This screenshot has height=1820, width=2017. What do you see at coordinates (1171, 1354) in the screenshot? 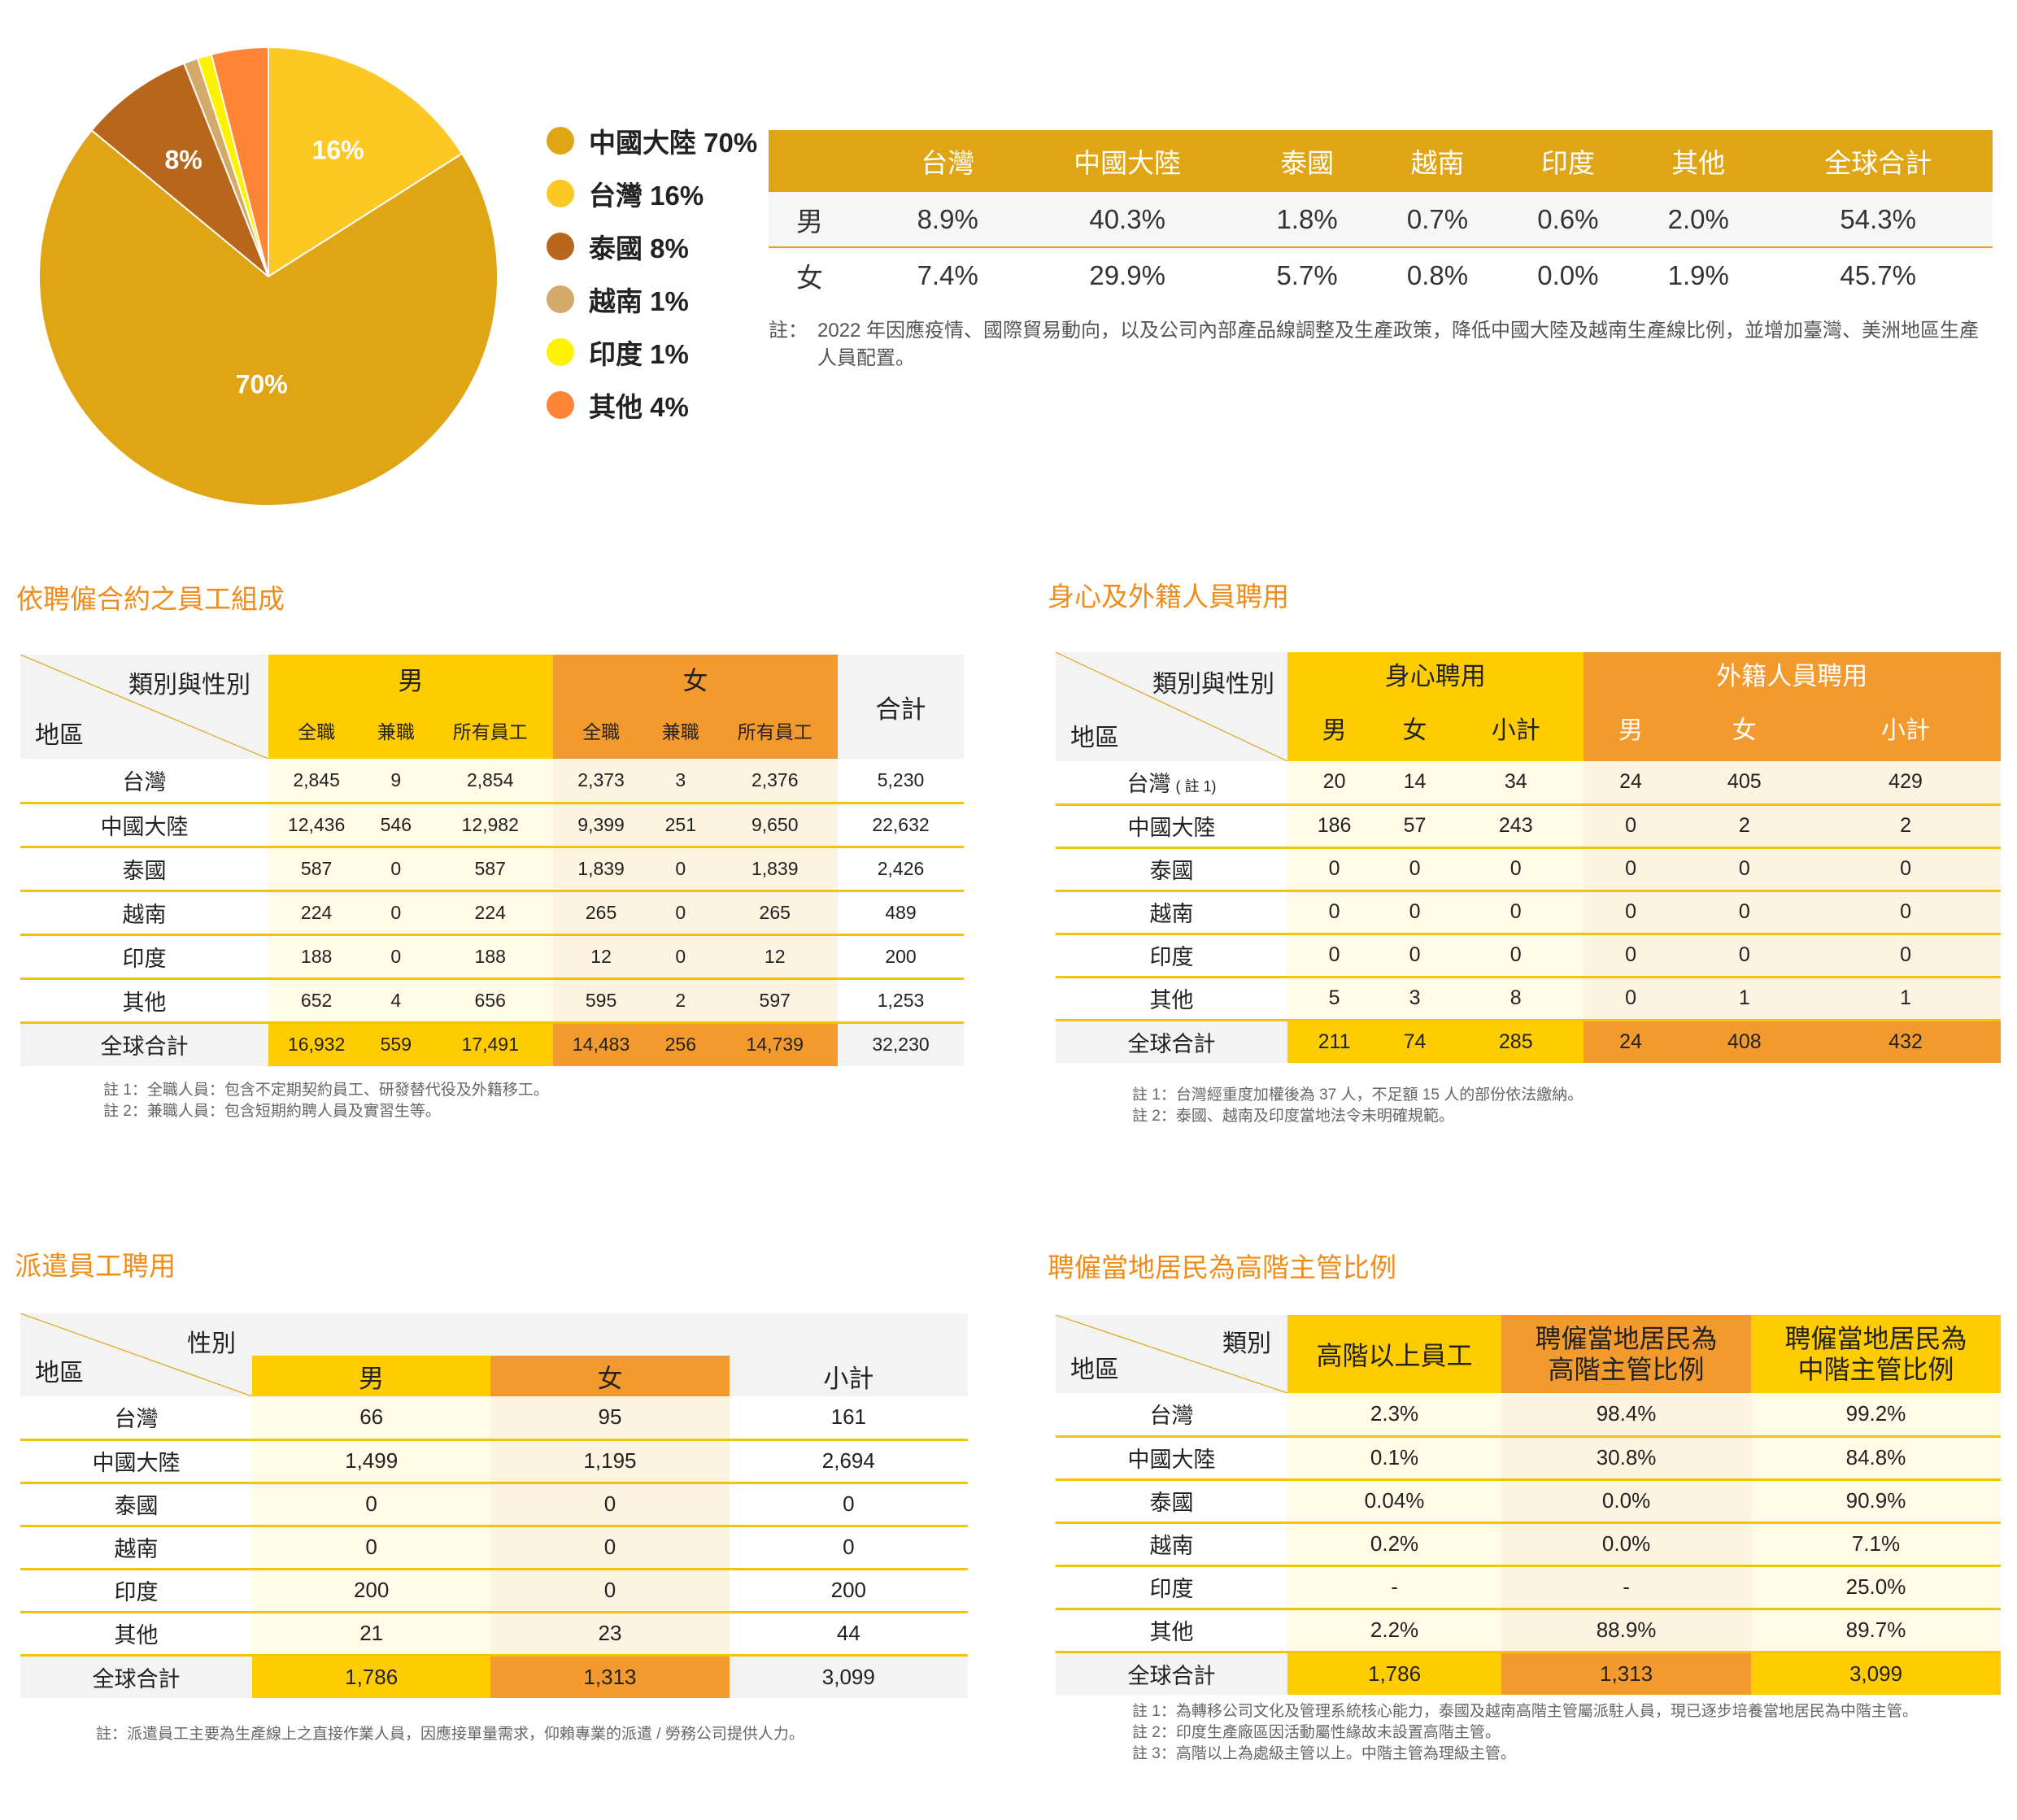
I see `table-corner: 類別 地區` at bounding box center [1171, 1354].